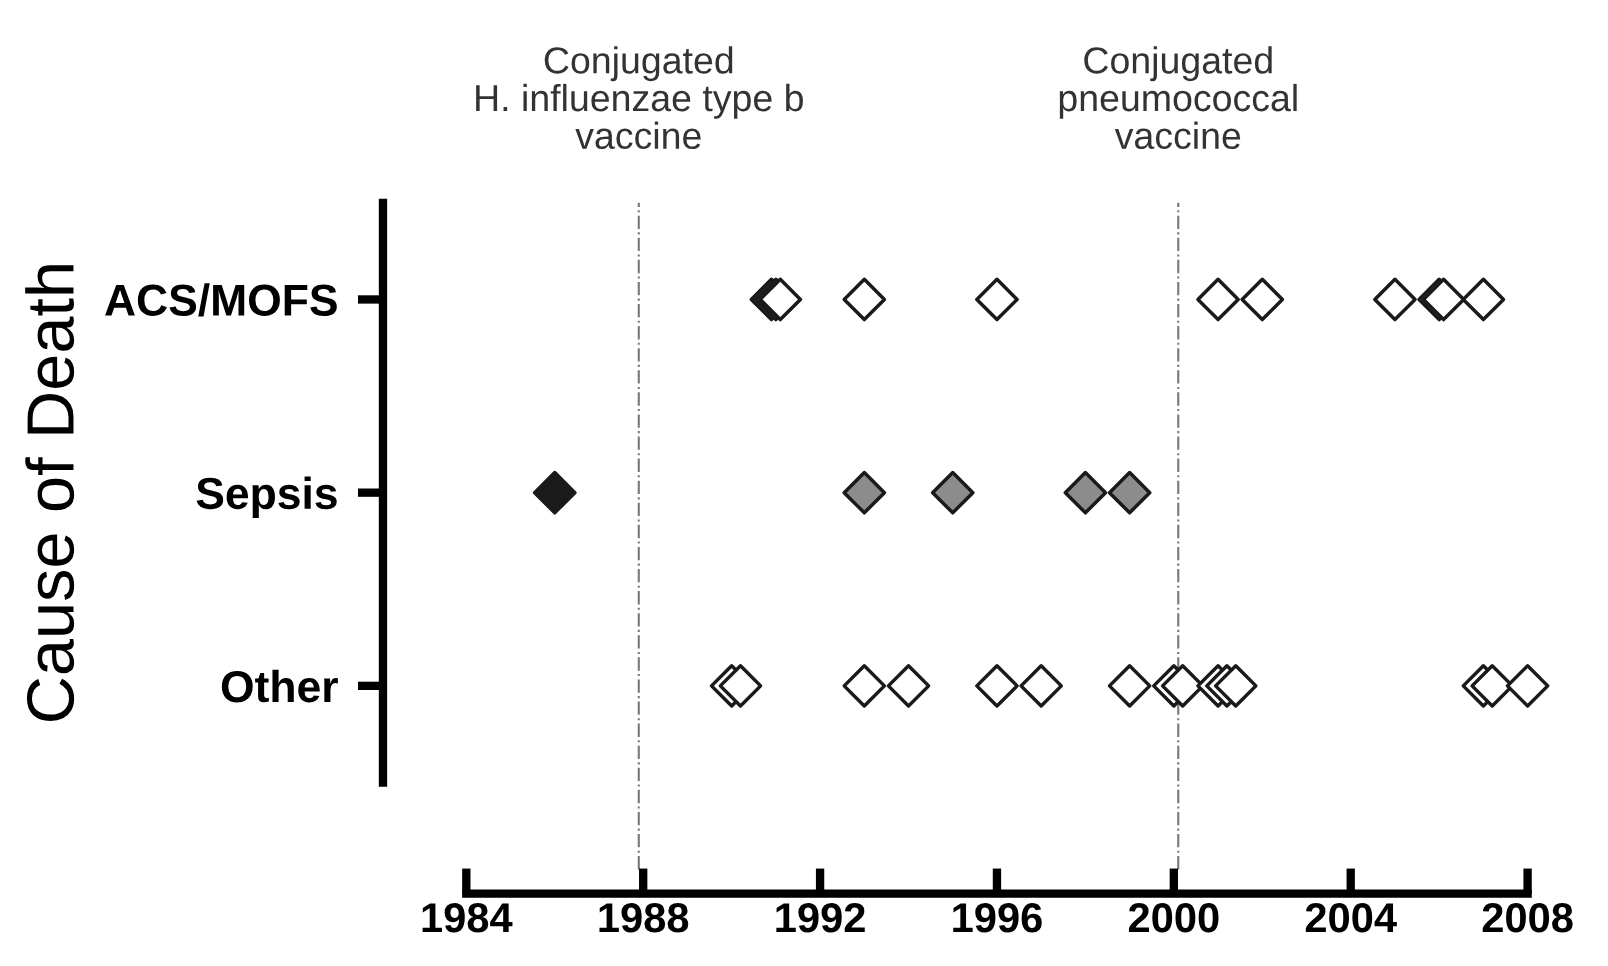 Image resolution: width=1608 pixels, height=966 pixels. Describe the element at coordinates (266, 497) in the screenshot. I see `y-tick-label: Sepsis` at that location.